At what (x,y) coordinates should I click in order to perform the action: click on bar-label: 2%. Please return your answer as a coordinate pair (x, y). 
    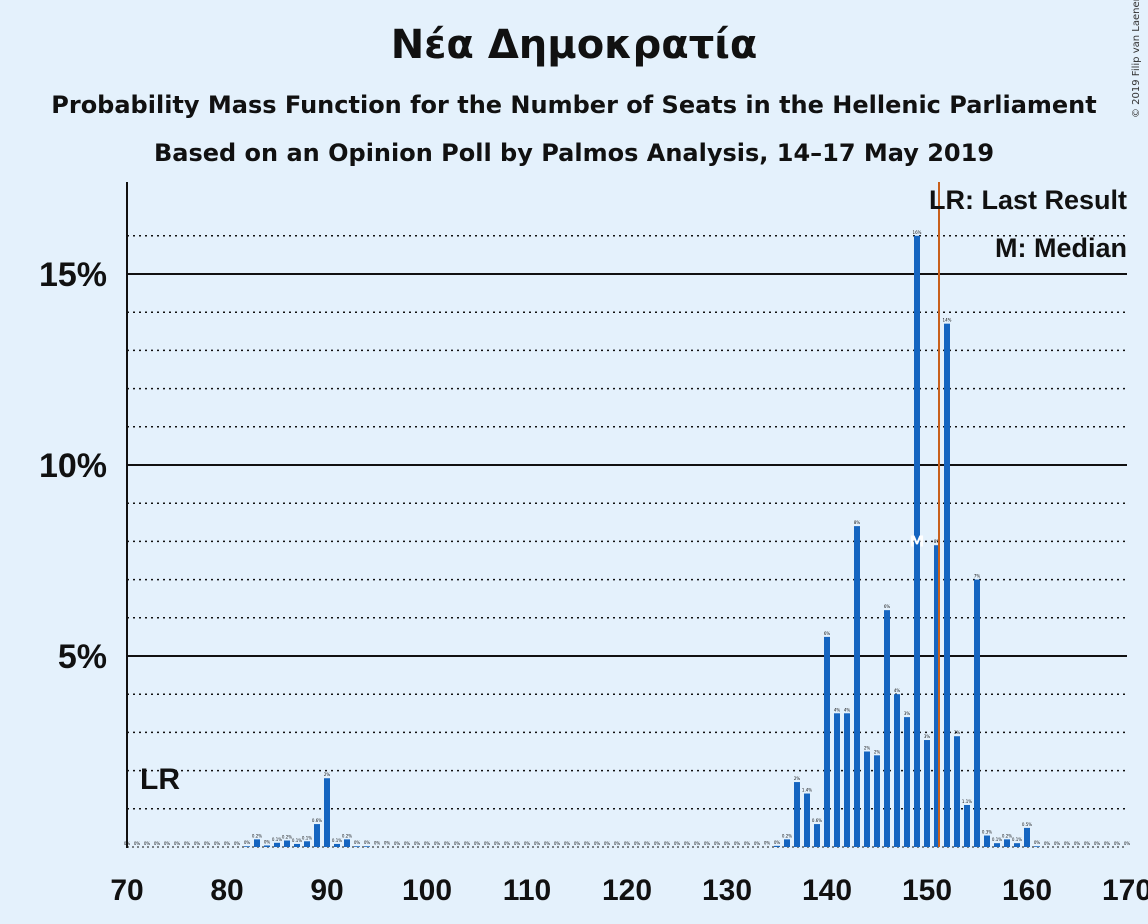
    Looking at the image, I should click on (867, 748).